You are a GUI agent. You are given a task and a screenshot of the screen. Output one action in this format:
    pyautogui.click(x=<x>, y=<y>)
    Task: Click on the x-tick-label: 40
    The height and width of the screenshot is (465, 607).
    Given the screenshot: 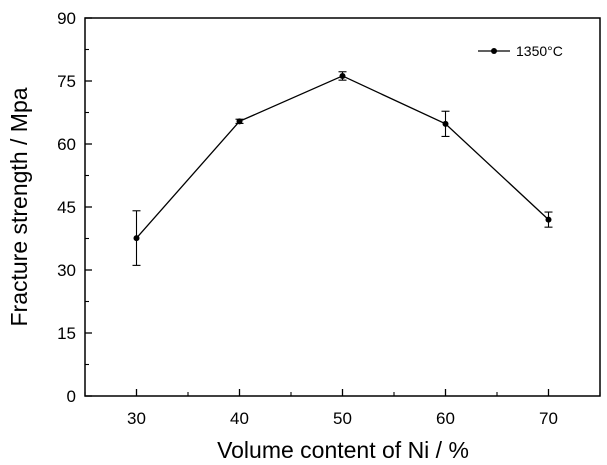 What is the action you would take?
    pyautogui.click(x=239, y=418)
    